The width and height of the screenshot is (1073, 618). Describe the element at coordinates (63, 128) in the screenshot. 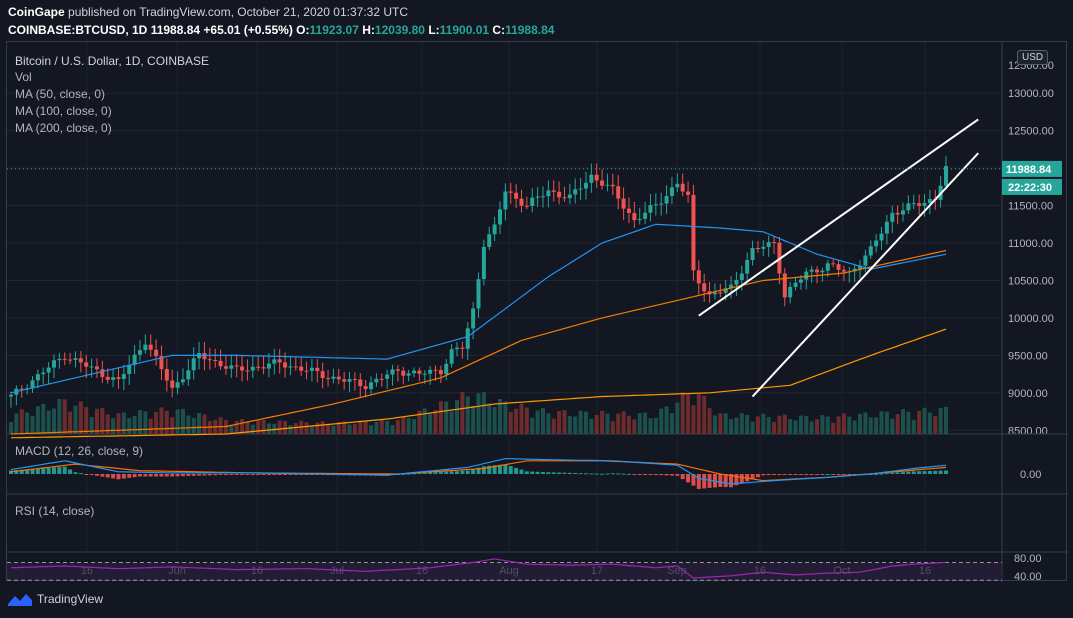

I see `legend-ma200: MA (200, close, 0)` at that location.